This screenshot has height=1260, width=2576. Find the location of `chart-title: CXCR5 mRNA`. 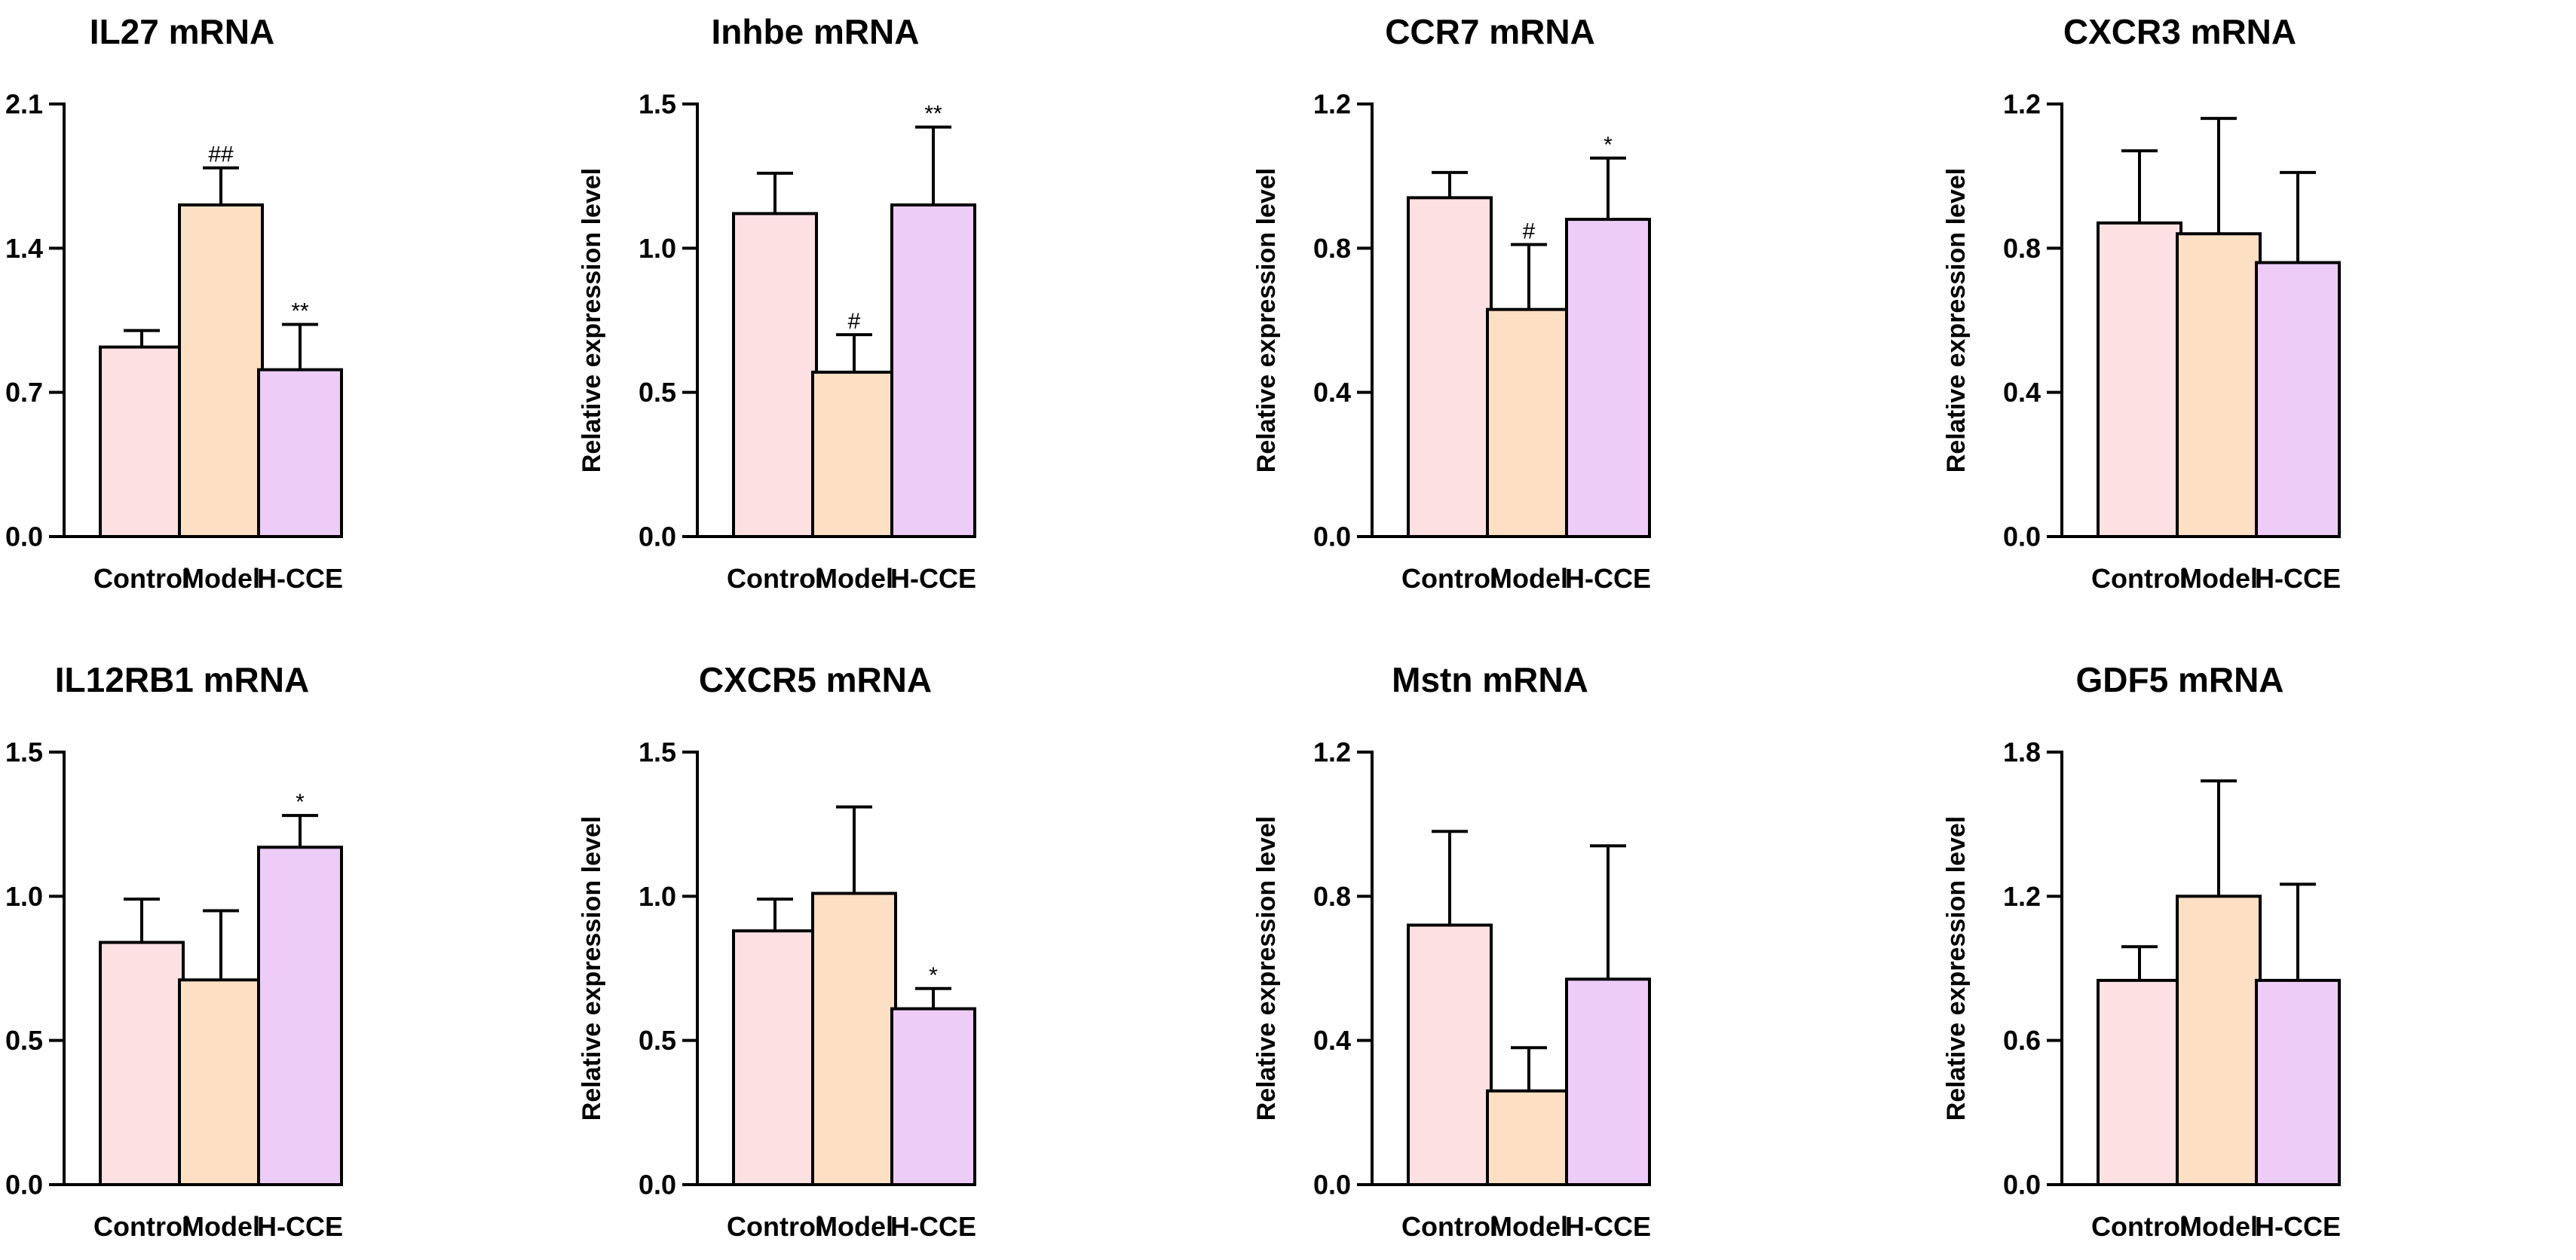

chart-title: CXCR5 mRNA is located at coordinates (815, 679).